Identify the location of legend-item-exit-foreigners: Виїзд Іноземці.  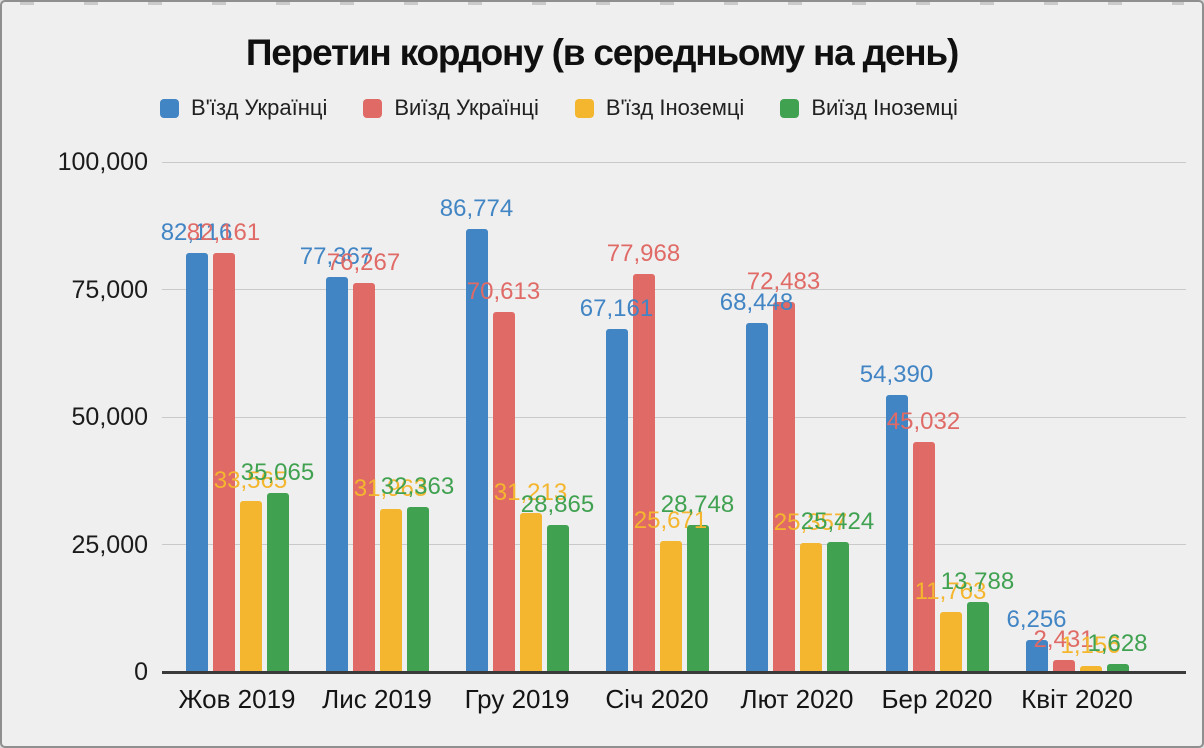
(869, 108).